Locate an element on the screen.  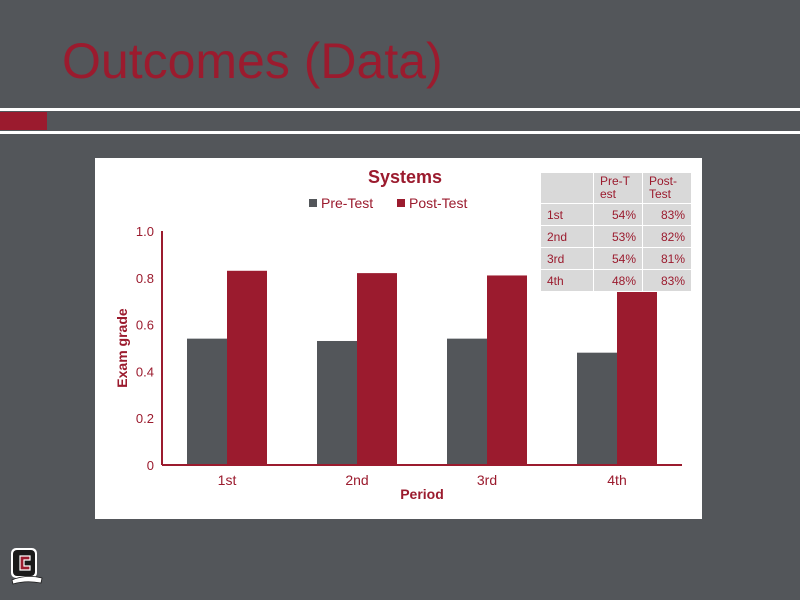
y-tick-label: 0 is located at coordinates (150, 465).